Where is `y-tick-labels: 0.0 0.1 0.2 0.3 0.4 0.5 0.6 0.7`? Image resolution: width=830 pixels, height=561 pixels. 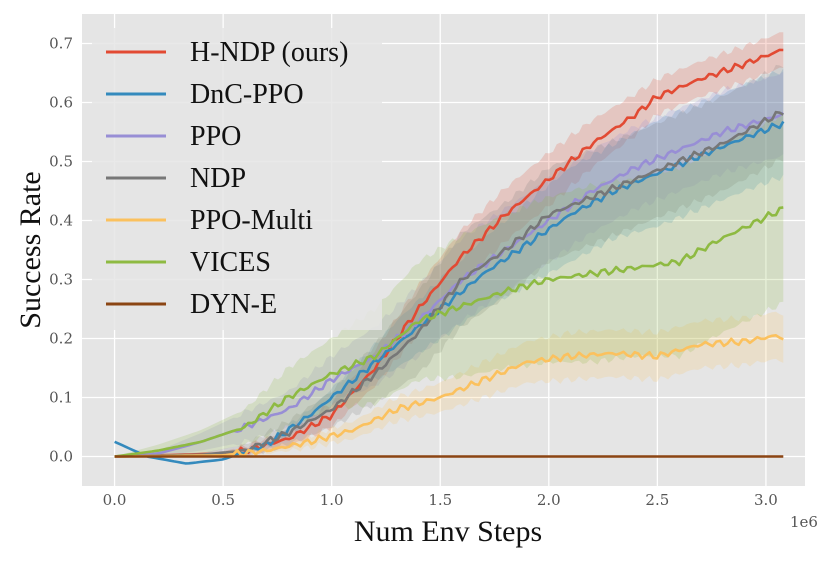
y-tick-labels: 0.0 0.1 0.2 0.3 0.4 0.5 0.6 0.7 is located at coordinates (61, 250).